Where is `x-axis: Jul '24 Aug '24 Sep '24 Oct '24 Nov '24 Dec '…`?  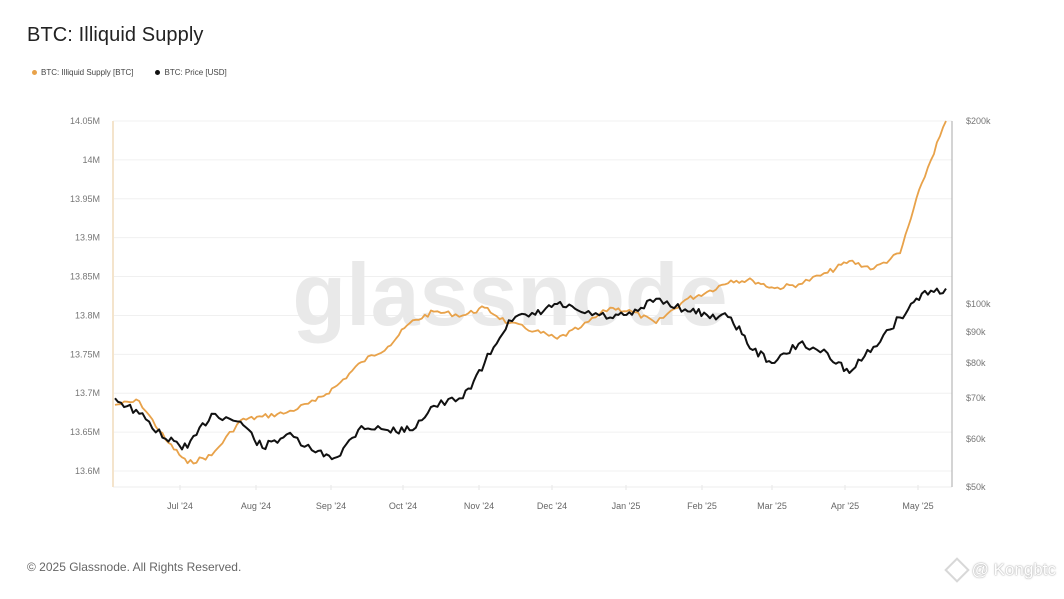 x-axis: Jul '24 Aug '24 Sep '24 Oct '24 Nov '24 Dec '… is located at coordinates (550, 506).